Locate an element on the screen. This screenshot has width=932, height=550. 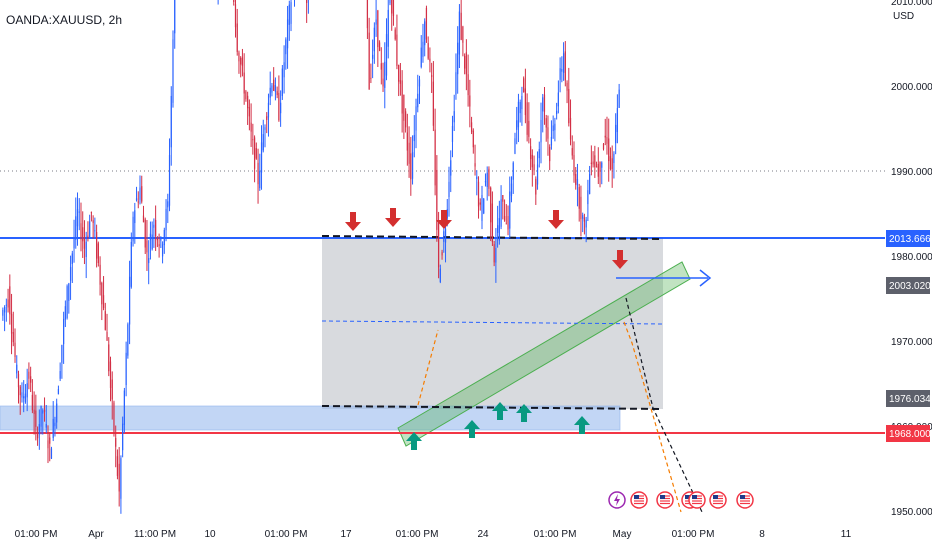
price-tick-label: 1990.000 is located at coordinates (911, 172).